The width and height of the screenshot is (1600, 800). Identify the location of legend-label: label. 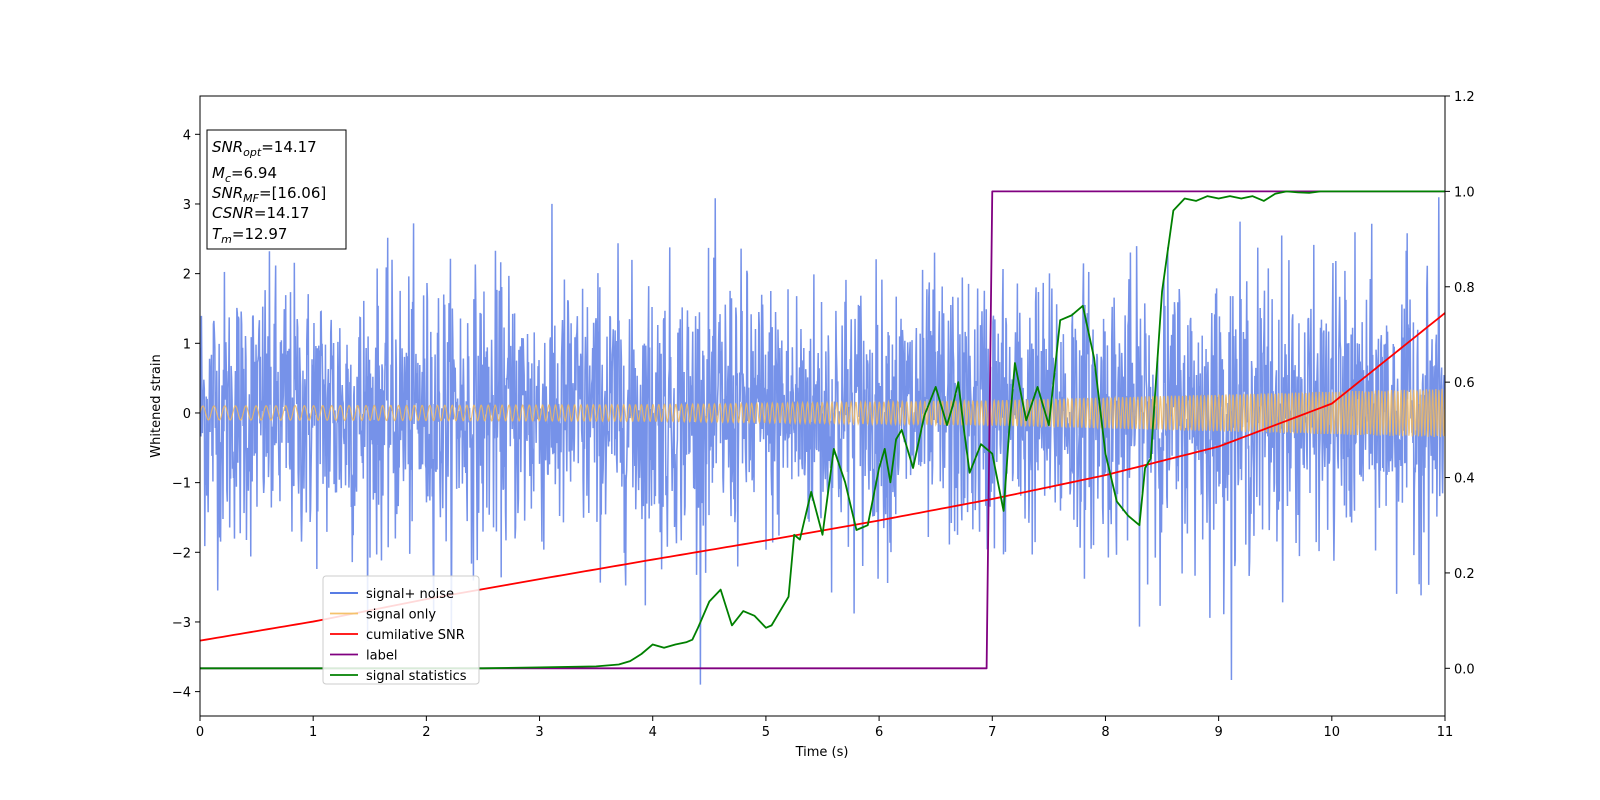
(381, 656).